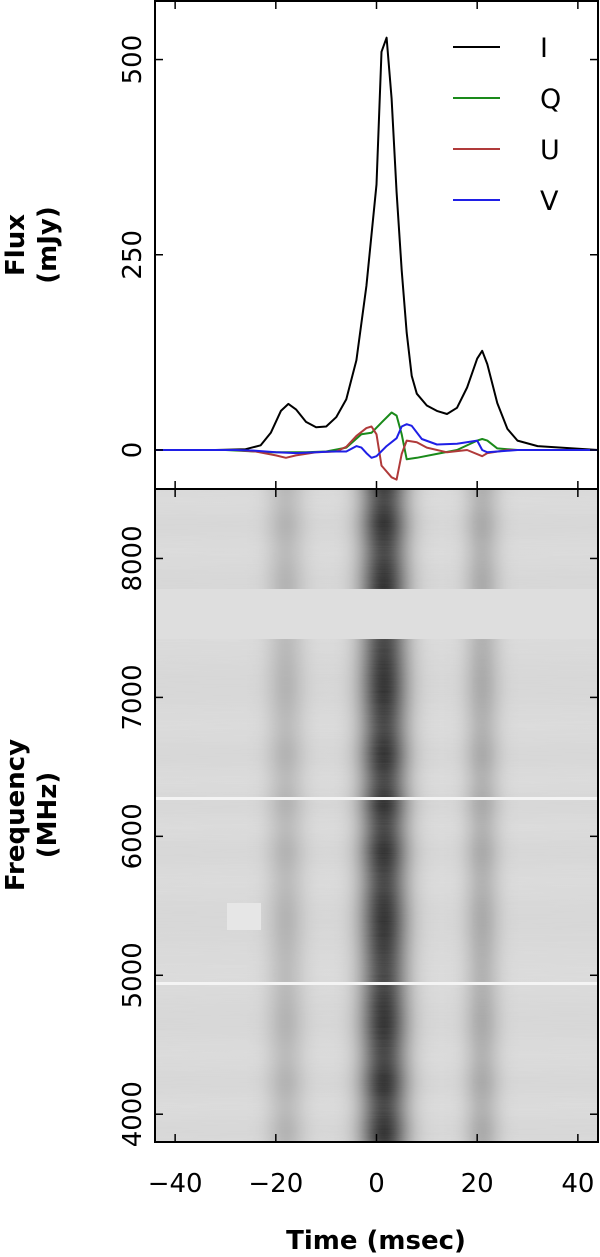 This screenshot has height=1257, width=600. Describe the element at coordinates (376, 441) in the screenshot. I see `series-line-v` at that location.